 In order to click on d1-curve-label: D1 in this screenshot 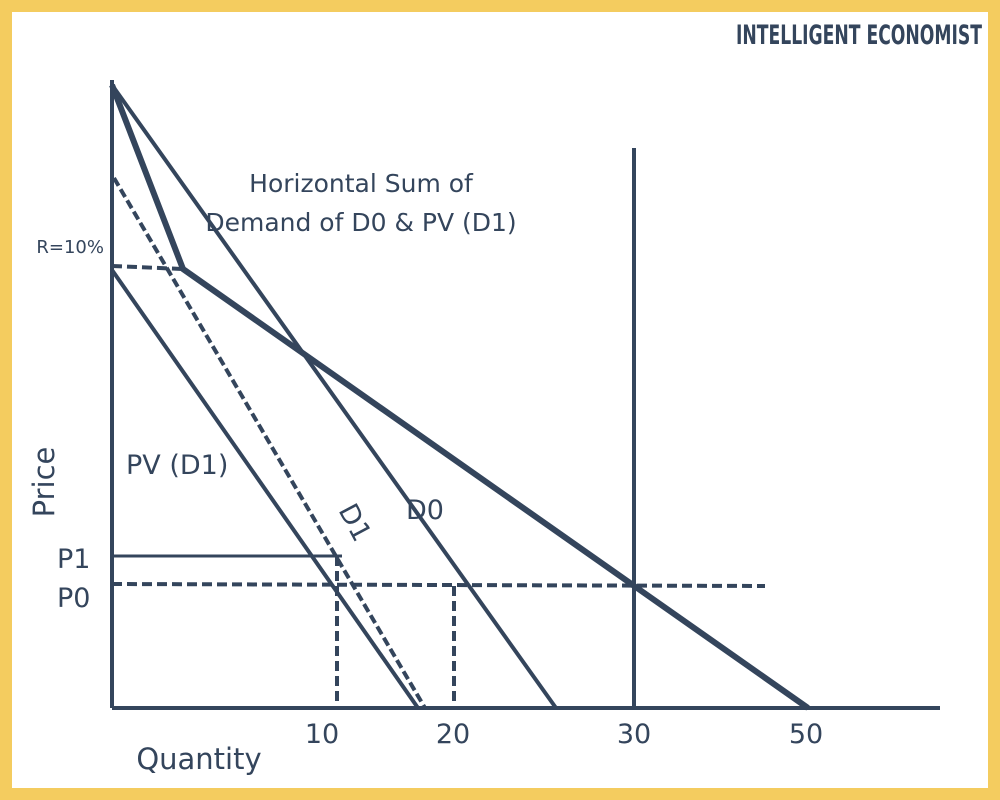, I will do `click(354, 523)`.